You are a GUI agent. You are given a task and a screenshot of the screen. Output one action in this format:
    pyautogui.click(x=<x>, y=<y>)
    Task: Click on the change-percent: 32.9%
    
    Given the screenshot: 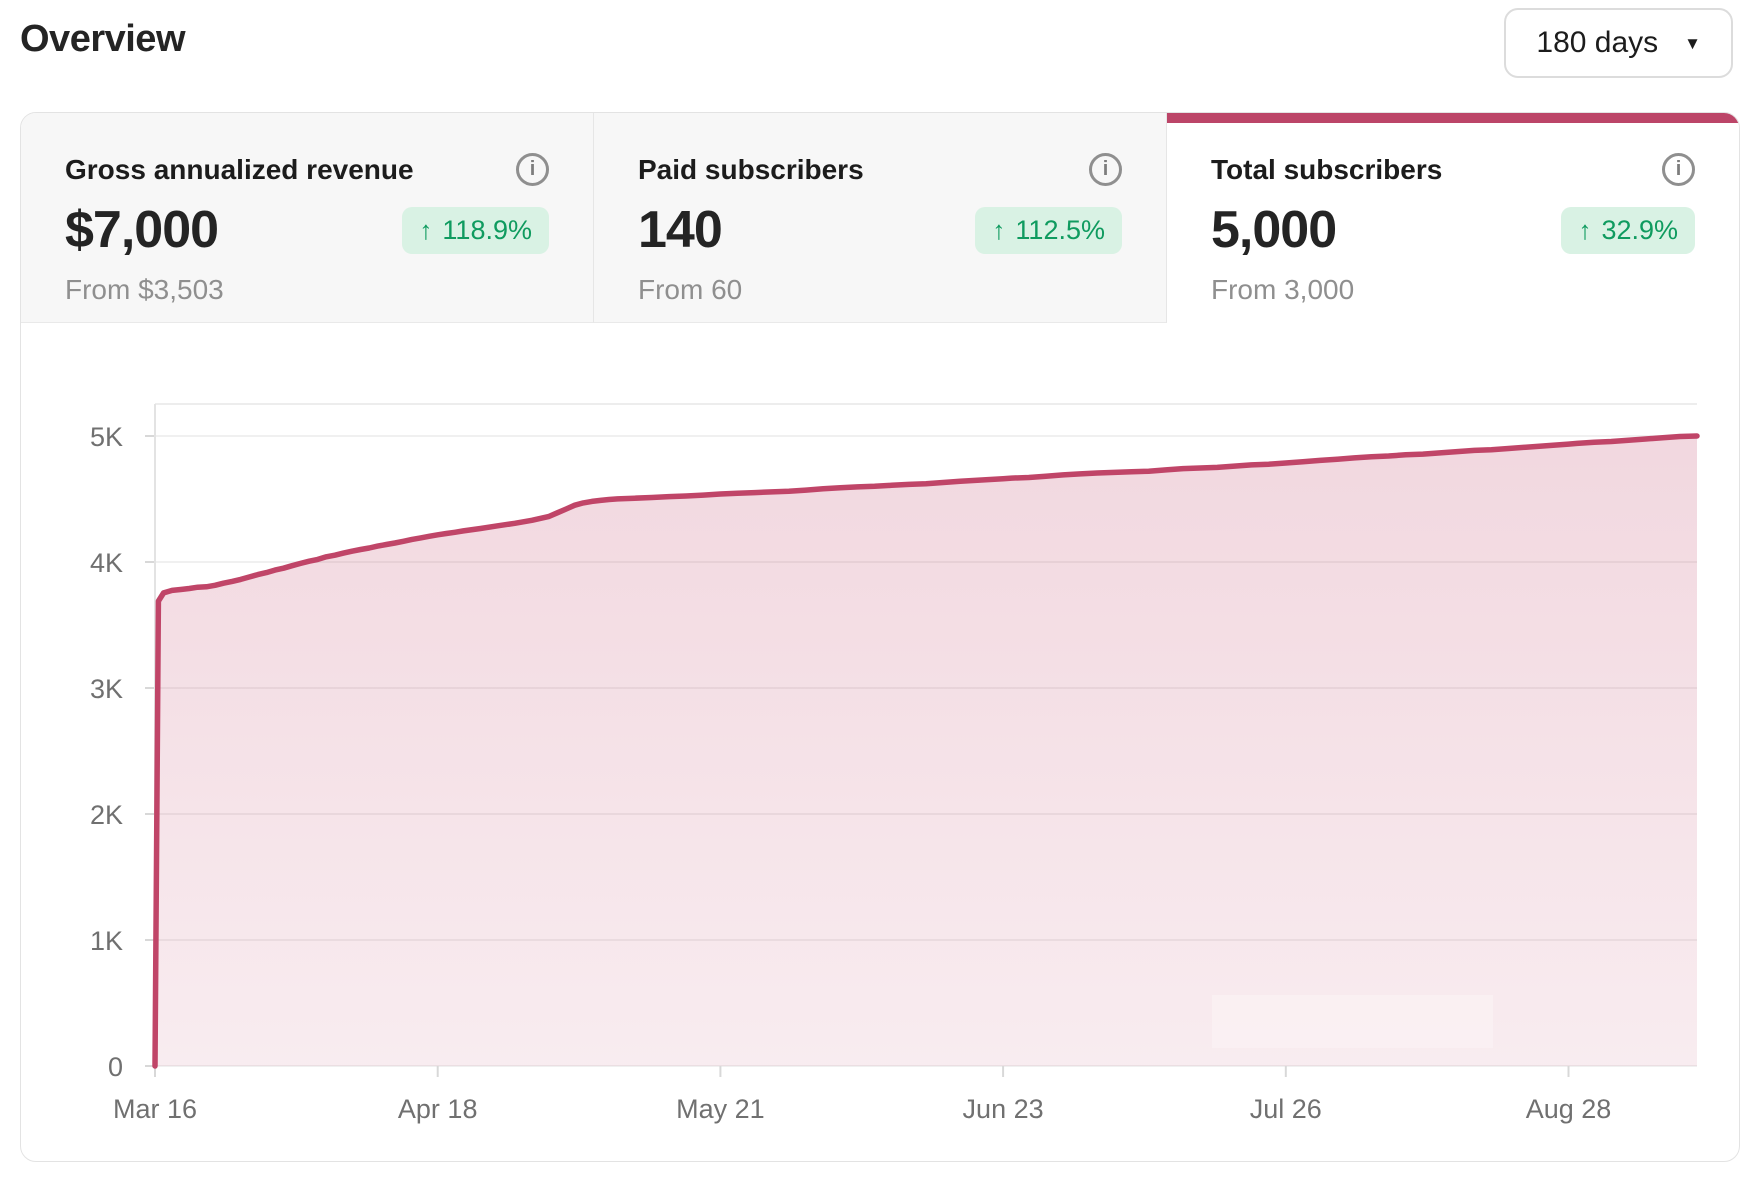 What is the action you would take?
    pyautogui.click(x=1639, y=229)
    